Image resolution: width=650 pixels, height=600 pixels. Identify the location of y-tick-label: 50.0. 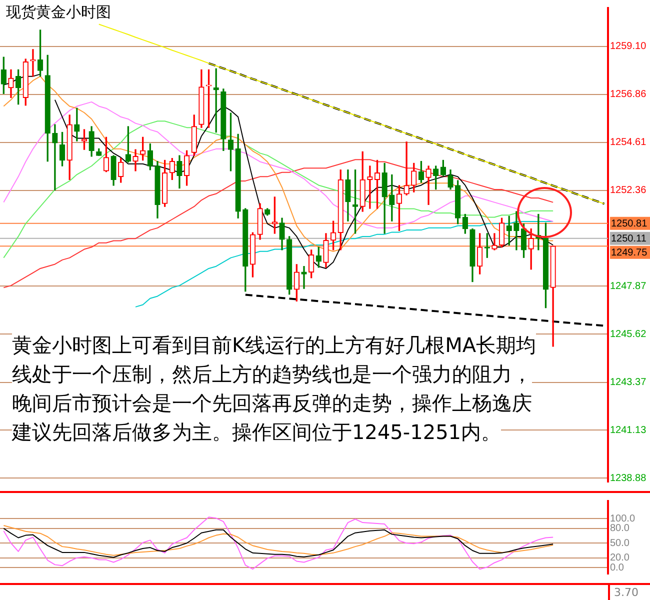
(620, 543).